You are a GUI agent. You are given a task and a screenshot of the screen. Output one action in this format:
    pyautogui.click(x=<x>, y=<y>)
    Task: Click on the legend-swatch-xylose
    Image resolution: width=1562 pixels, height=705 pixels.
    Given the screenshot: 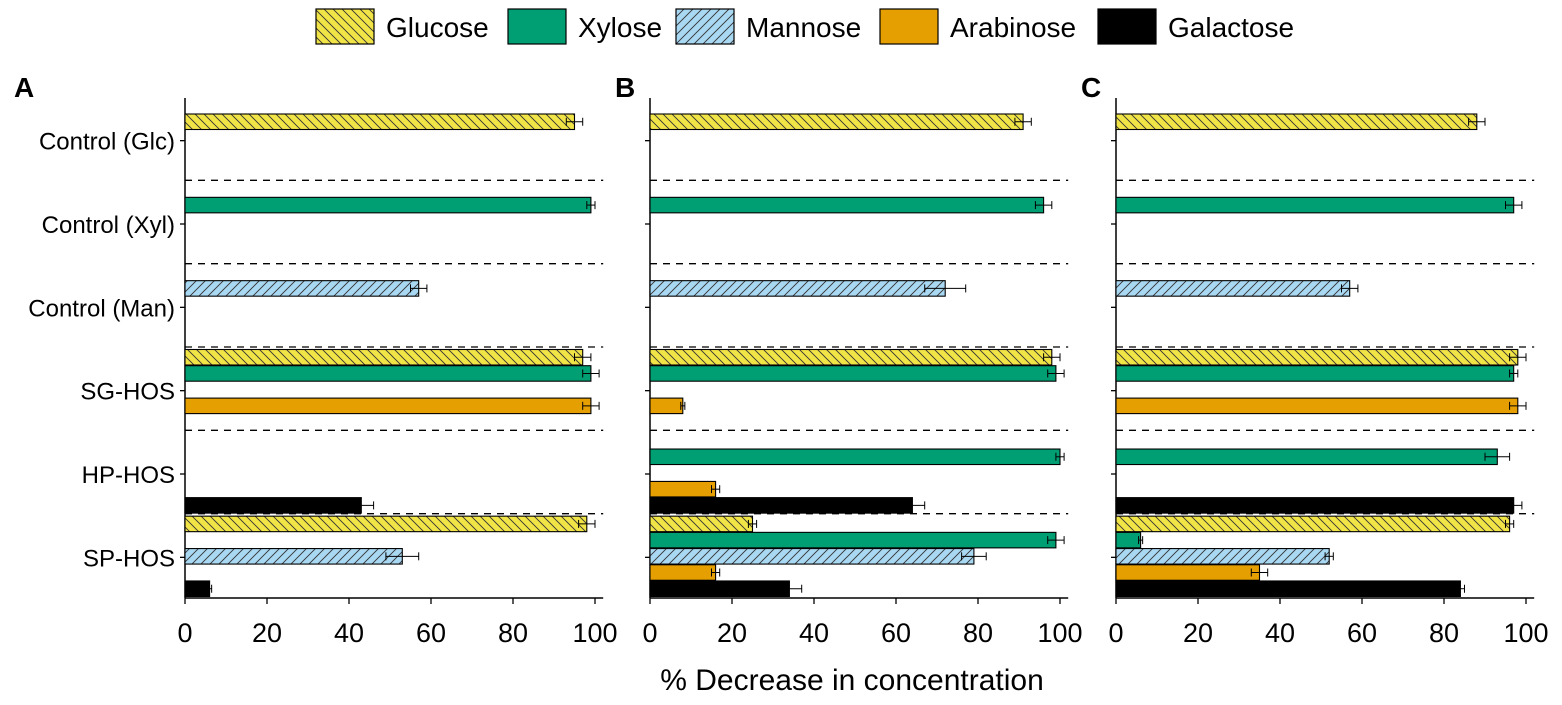 What is the action you would take?
    pyautogui.click(x=537, y=26)
    